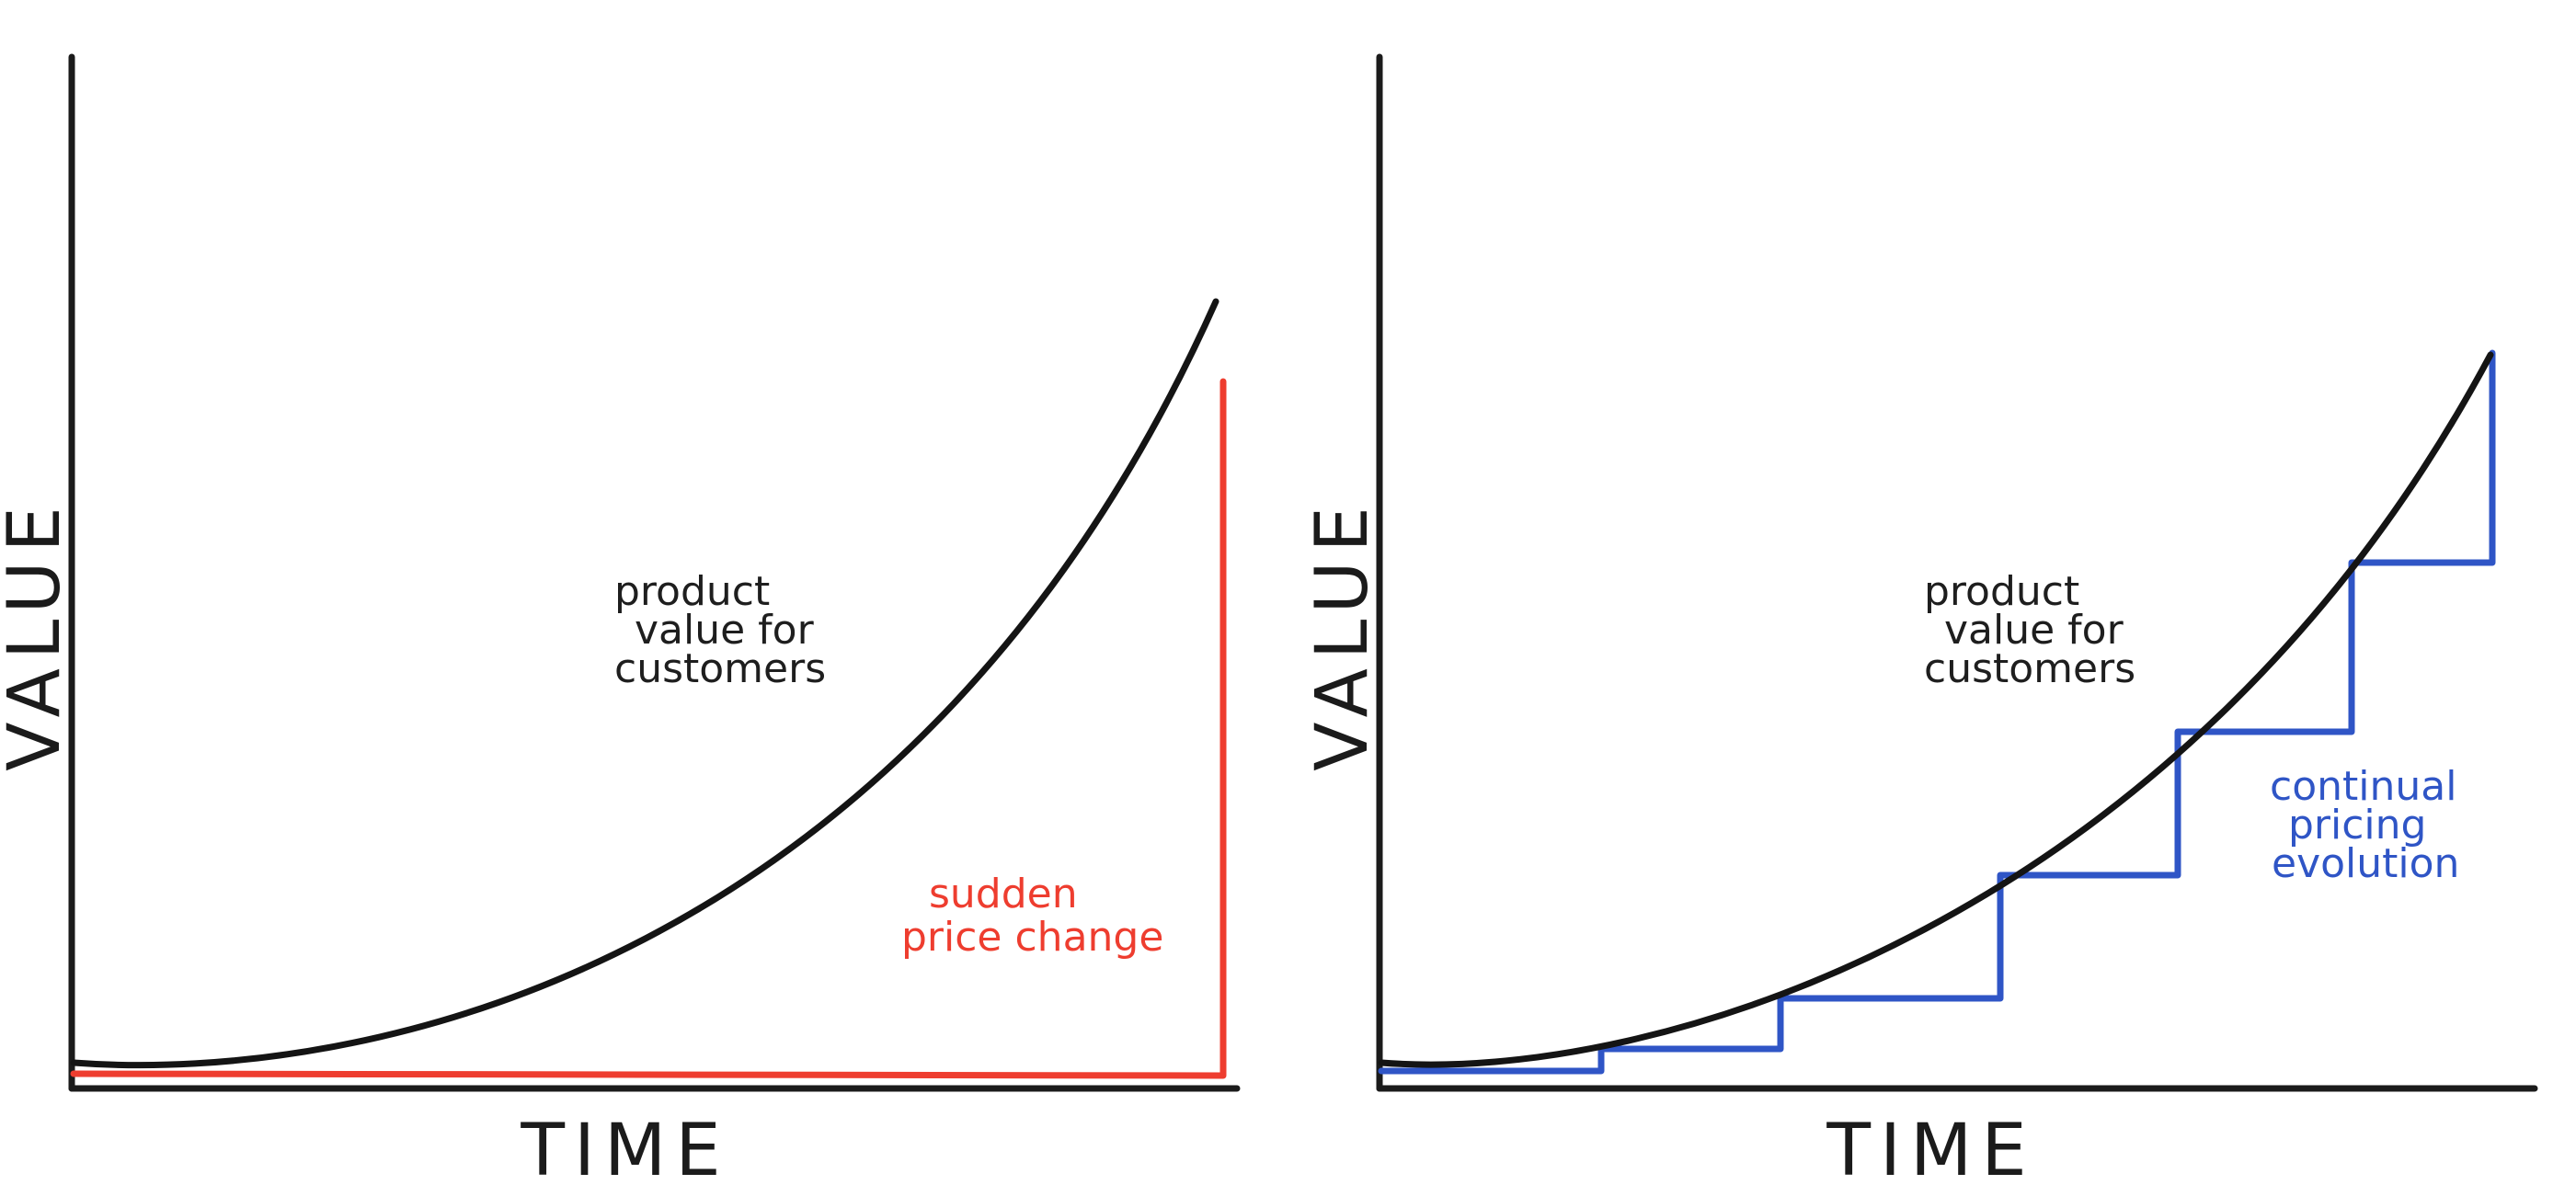 This screenshot has height=1196, width=2576. What do you see at coordinates (1003, 894) in the screenshot?
I see `left-price-label-line-1: sudden` at bounding box center [1003, 894].